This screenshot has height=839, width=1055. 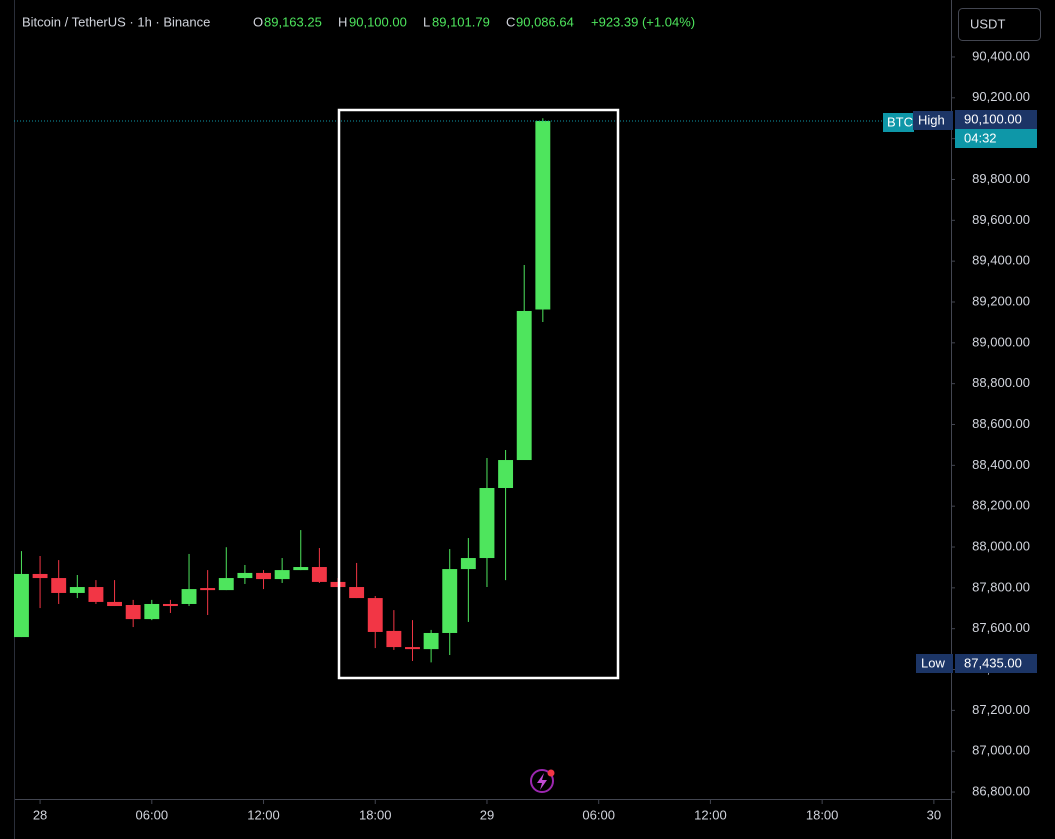 What do you see at coordinates (426, 21) in the screenshot?
I see `ohlc-key: L` at bounding box center [426, 21].